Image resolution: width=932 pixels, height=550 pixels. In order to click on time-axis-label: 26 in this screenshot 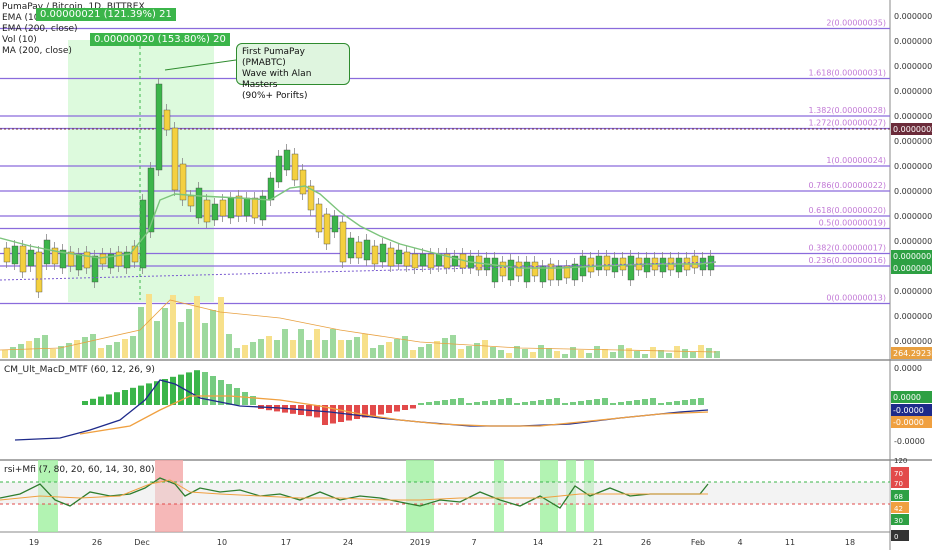, I will do `click(646, 542)`.